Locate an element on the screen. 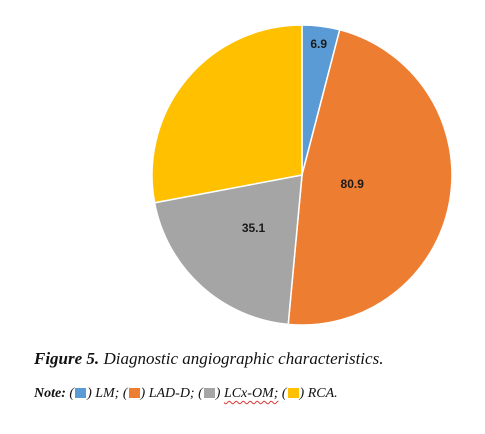 The width and height of the screenshot is (485, 434). figure-label: Figure 5. is located at coordinates (67, 358).